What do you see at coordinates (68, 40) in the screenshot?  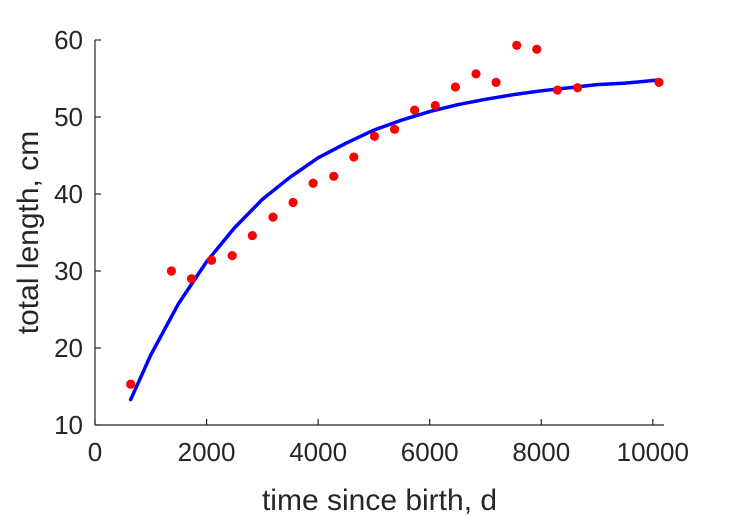 I see `y-tick-label: 60` at bounding box center [68, 40].